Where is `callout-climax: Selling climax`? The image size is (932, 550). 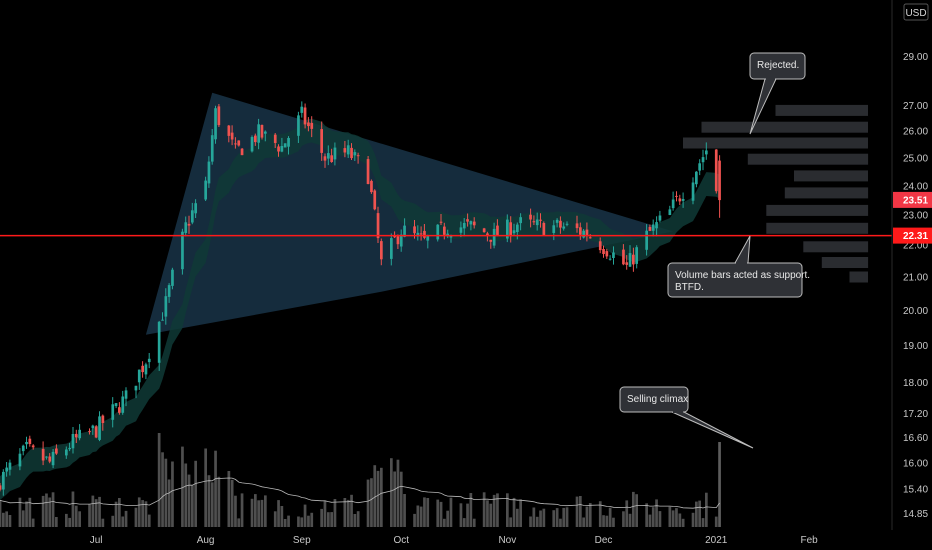
callout-climax: Selling climax is located at coordinates (686, 417).